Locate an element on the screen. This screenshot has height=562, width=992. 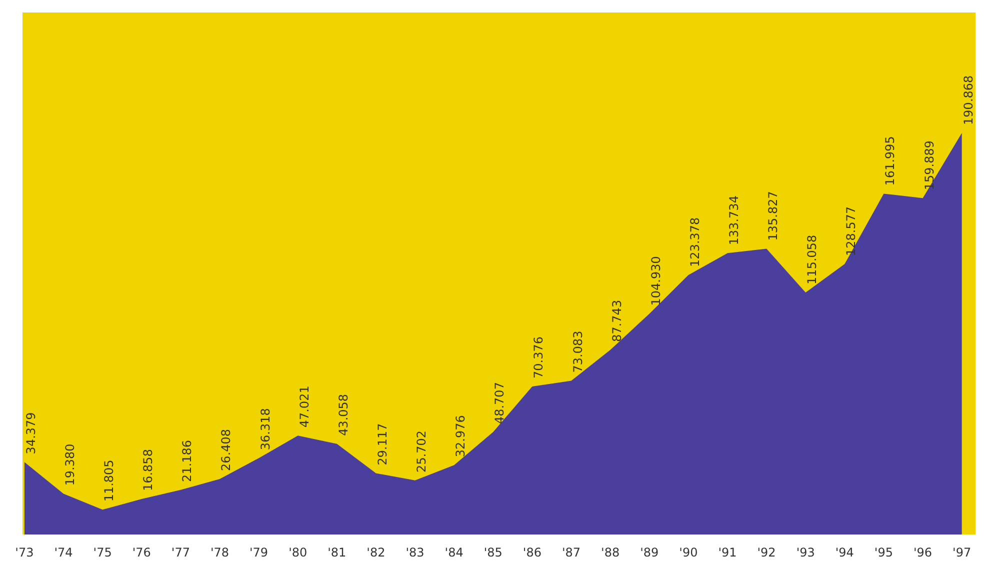
x-tick-label: '92 is located at coordinates (766, 553).